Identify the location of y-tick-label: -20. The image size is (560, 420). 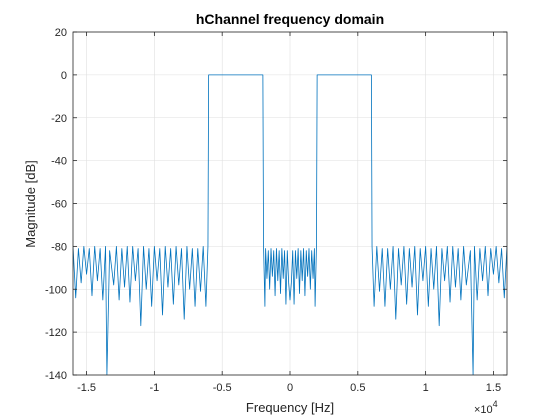
(59, 119).